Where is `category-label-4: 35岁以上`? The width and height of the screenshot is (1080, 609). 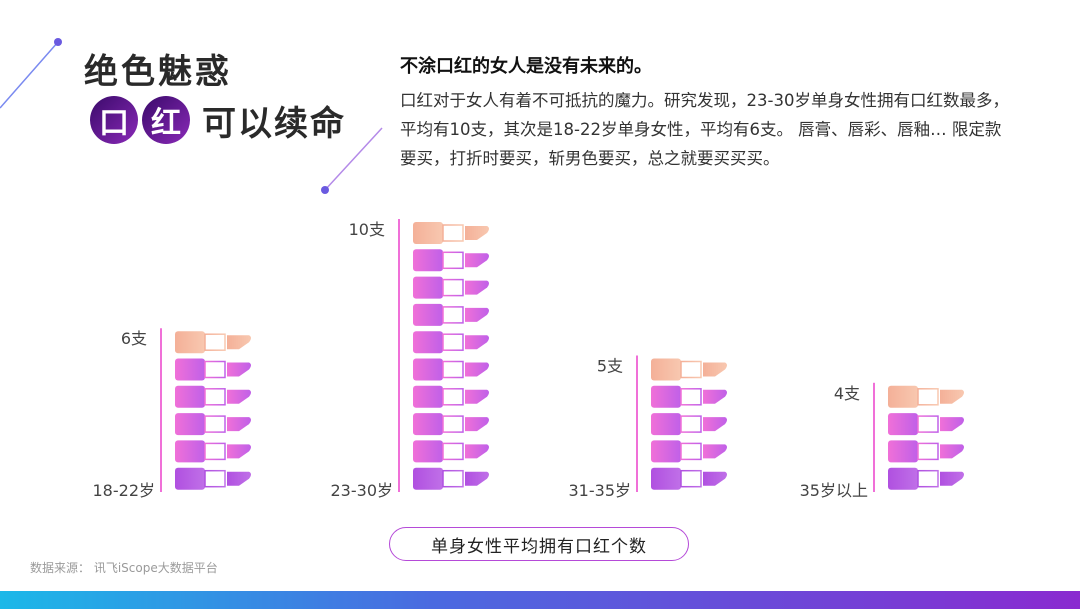 category-label-4: 35岁以上 is located at coordinates (834, 490).